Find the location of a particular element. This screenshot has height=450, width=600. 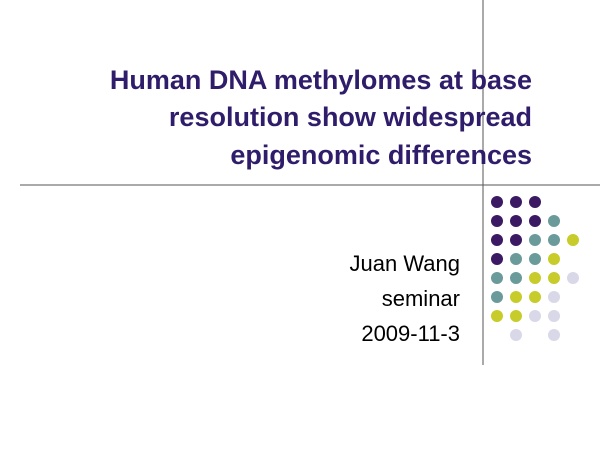

subtitle: Juan Wang seminar 2009-11-3 is located at coordinates (405, 298).